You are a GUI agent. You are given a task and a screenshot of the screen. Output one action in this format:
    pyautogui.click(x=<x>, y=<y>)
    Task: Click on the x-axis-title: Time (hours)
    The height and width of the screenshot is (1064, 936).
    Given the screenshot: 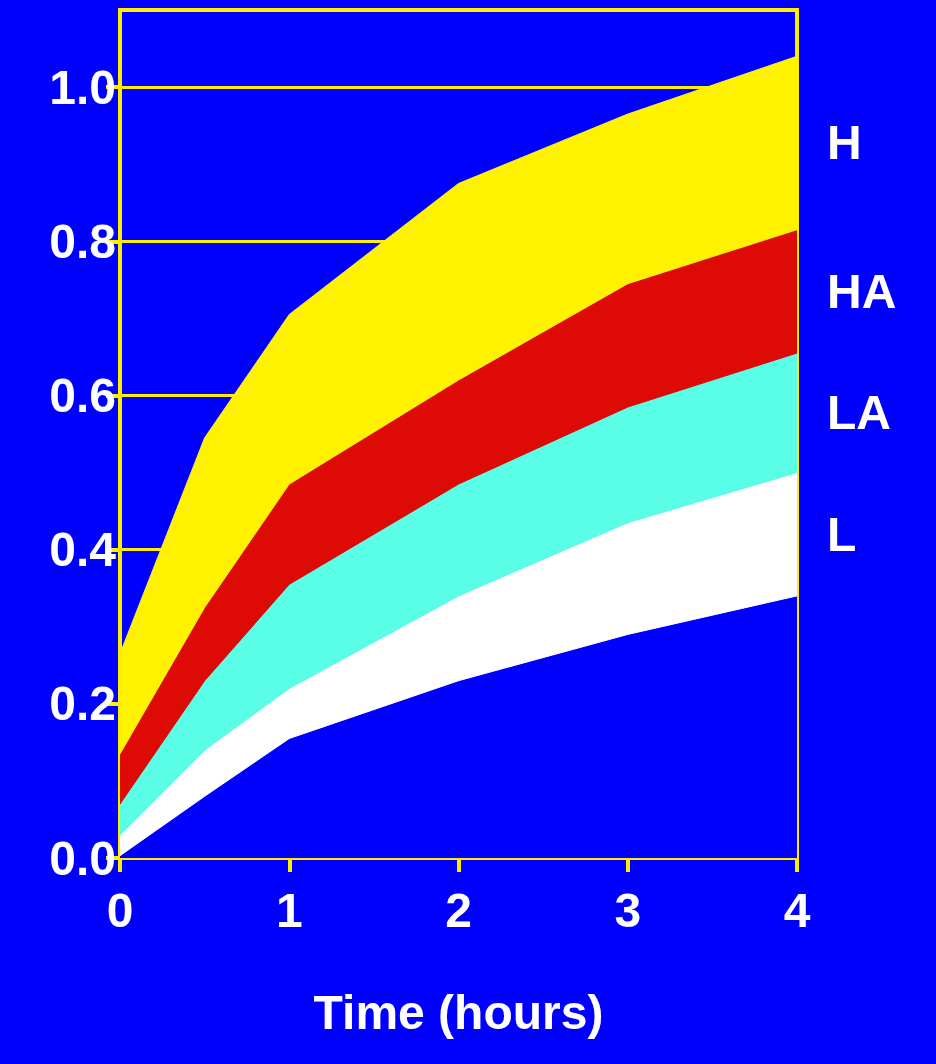 What is the action you would take?
    pyautogui.click(x=458, y=1012)
    